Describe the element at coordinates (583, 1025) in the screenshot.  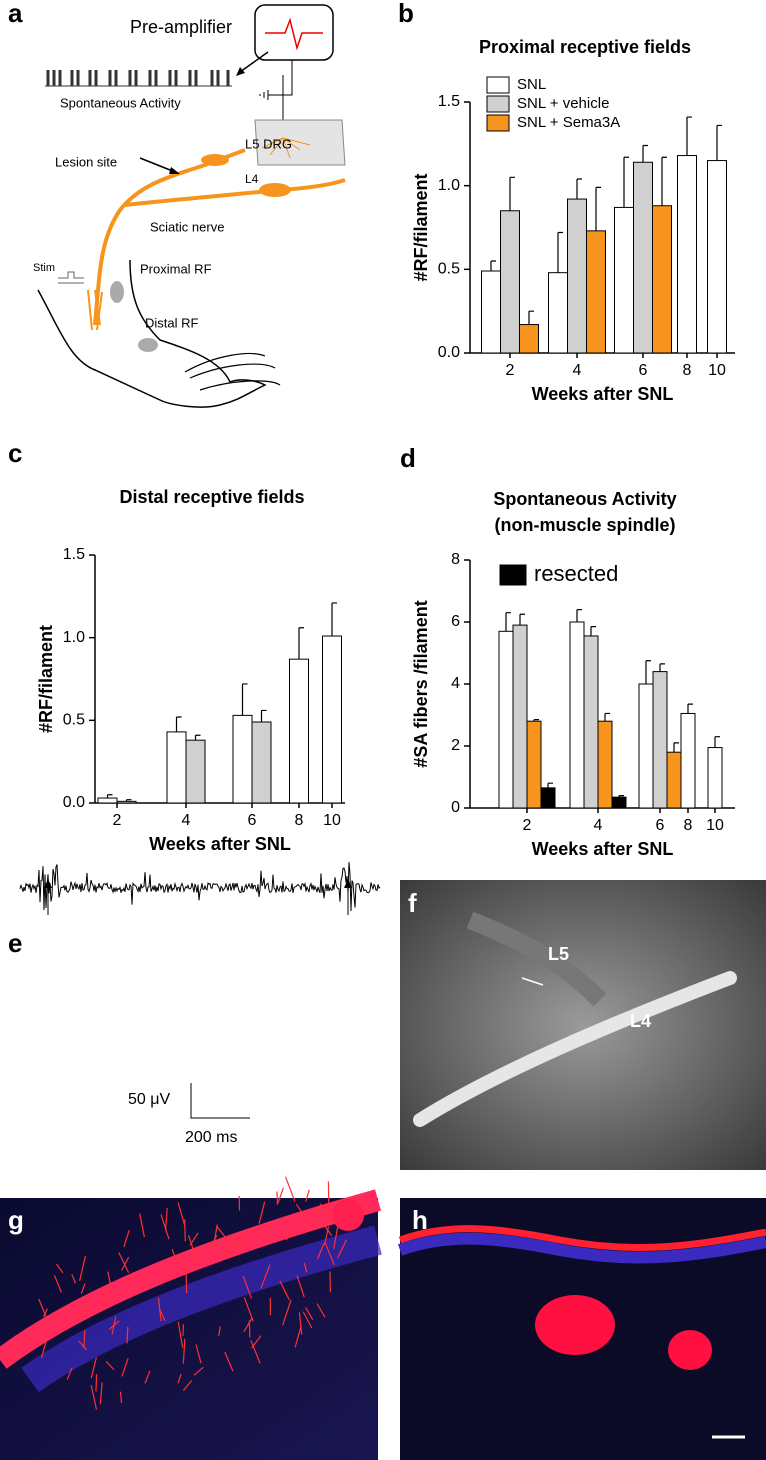
I see `photo` at that location.